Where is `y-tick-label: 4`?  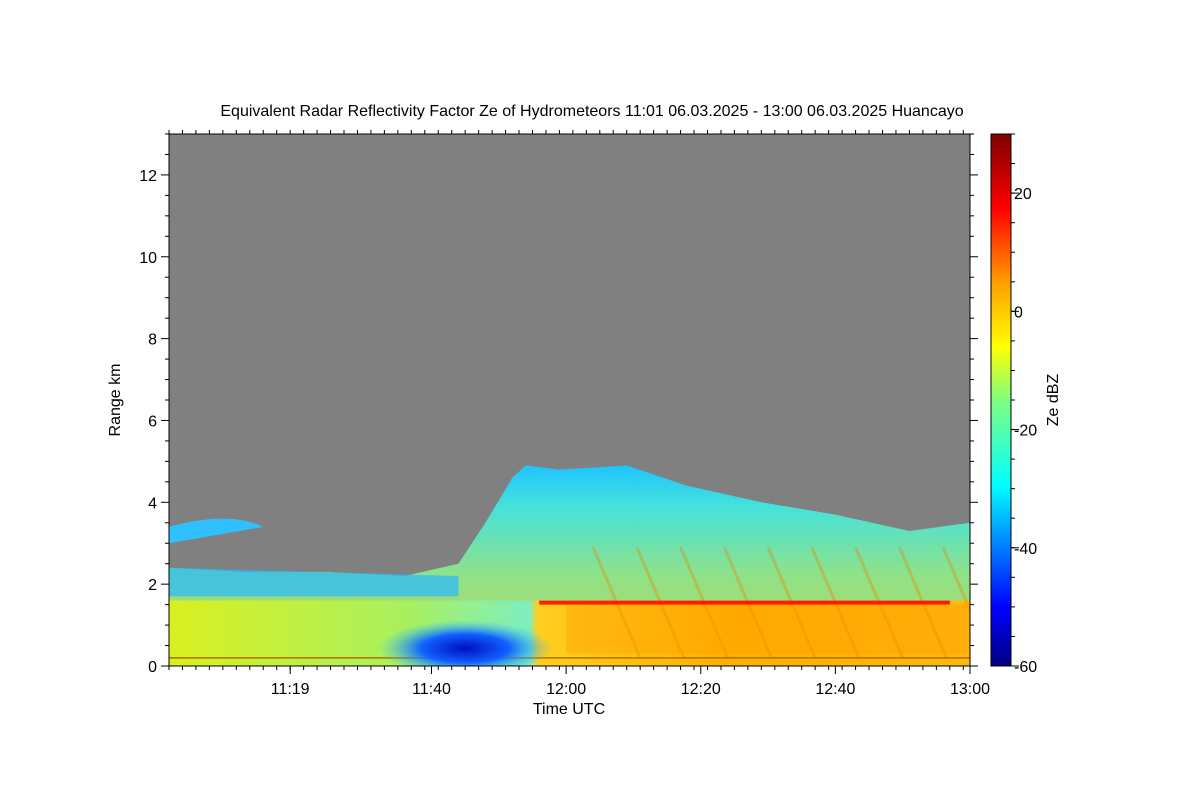 y-tick-label: 4 is located at coordinates (152, 503).